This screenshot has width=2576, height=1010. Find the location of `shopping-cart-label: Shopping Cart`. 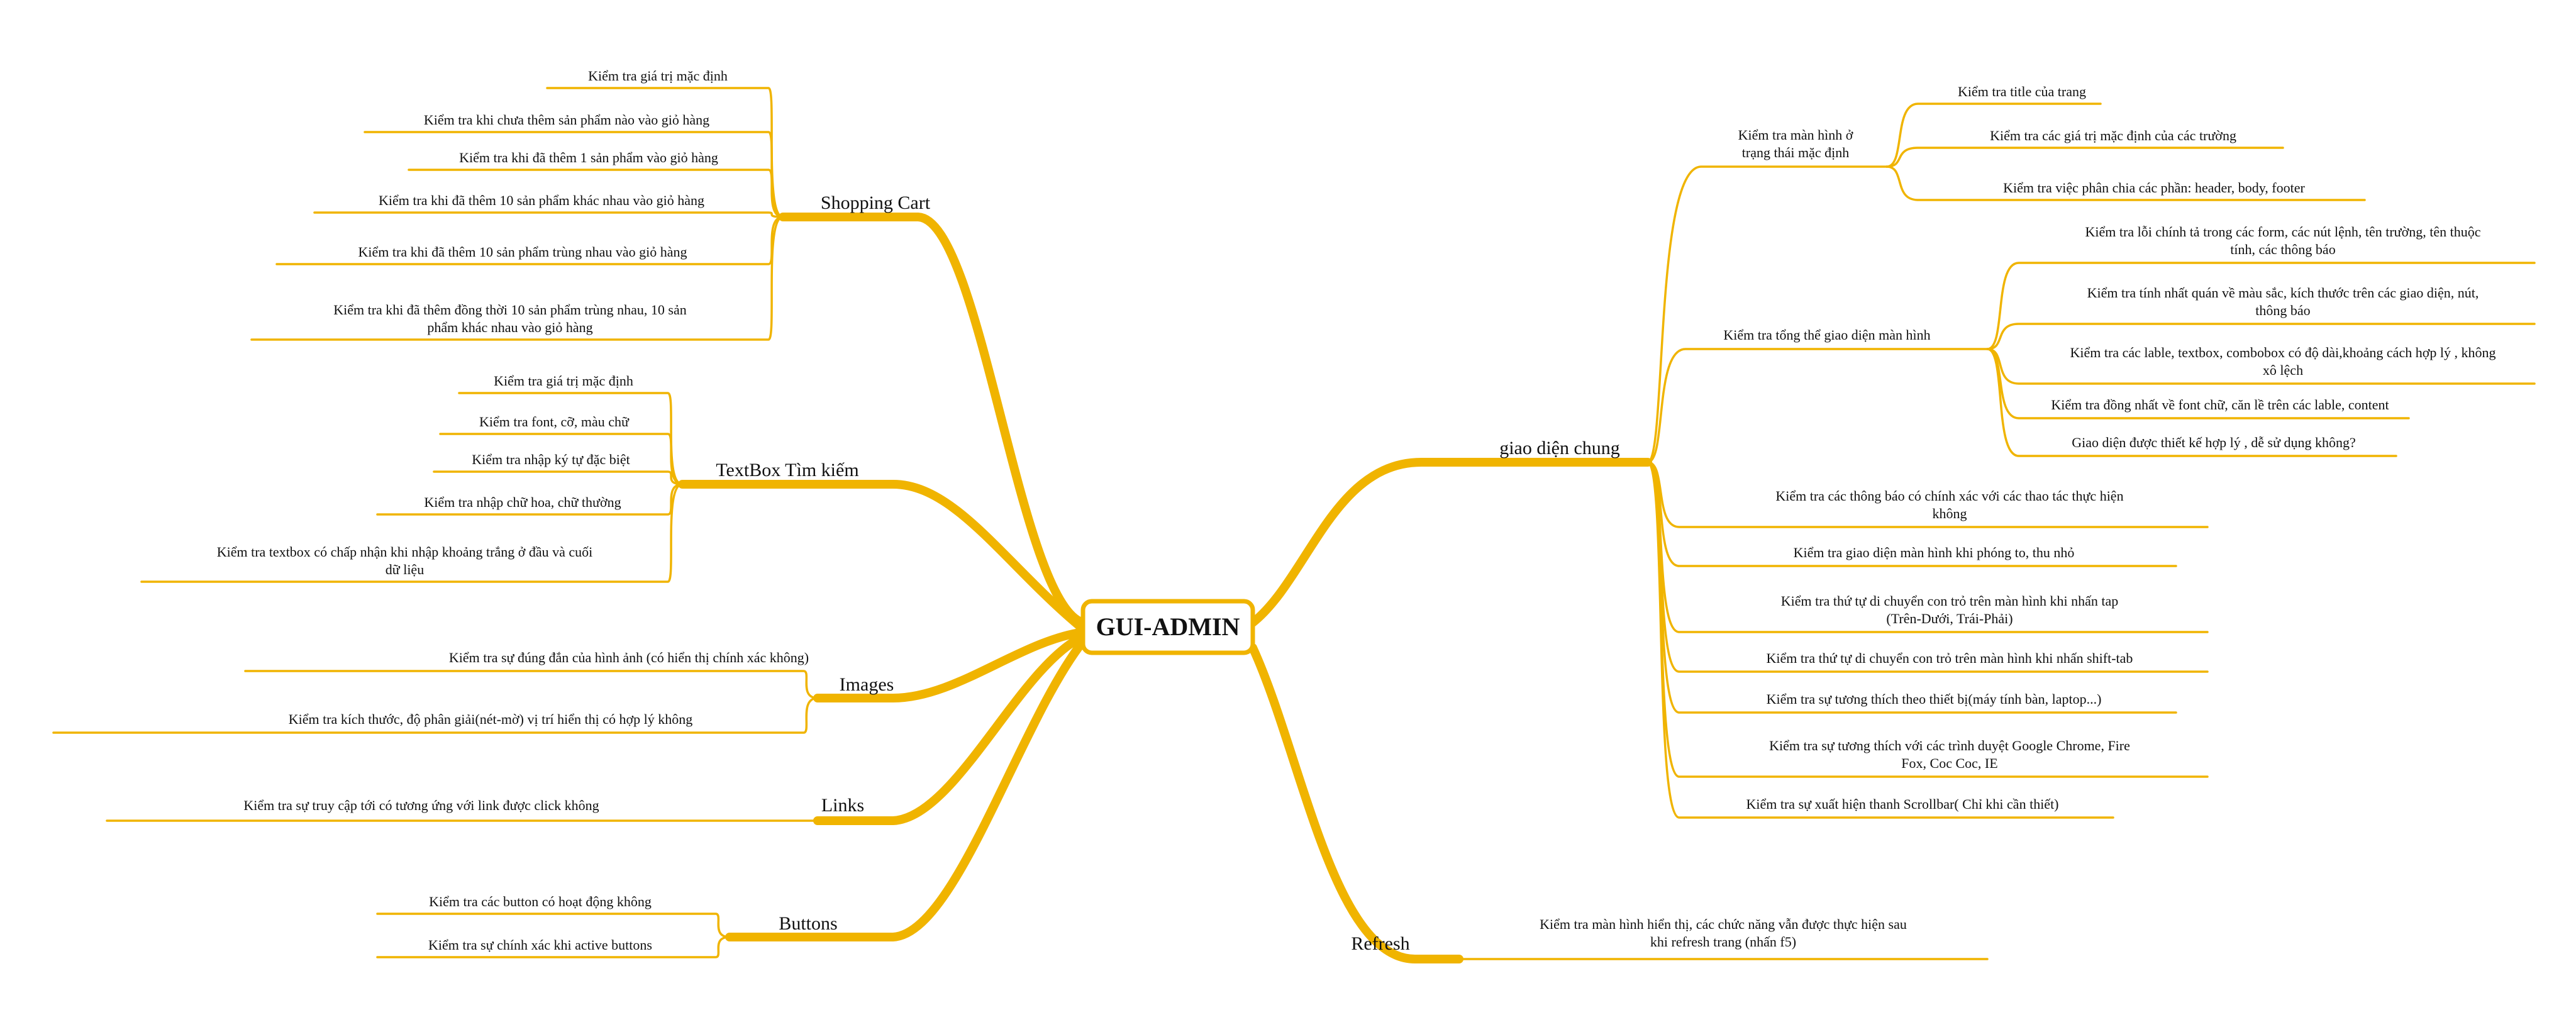

shopping-cart-label: Shopping Cart is located at coordinates (876, 202).